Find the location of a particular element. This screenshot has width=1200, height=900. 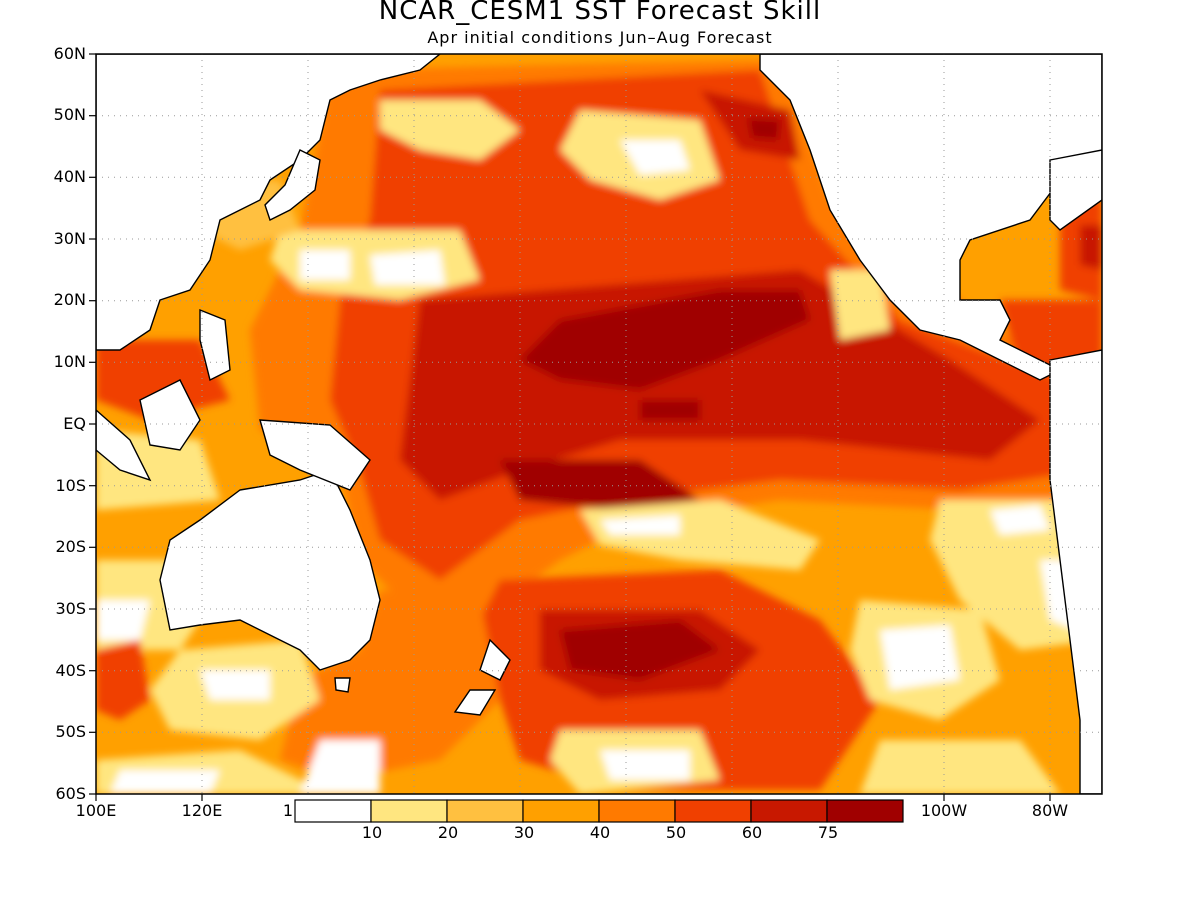

colorbar-label-75: 75 is located at coordinates (828, 832).